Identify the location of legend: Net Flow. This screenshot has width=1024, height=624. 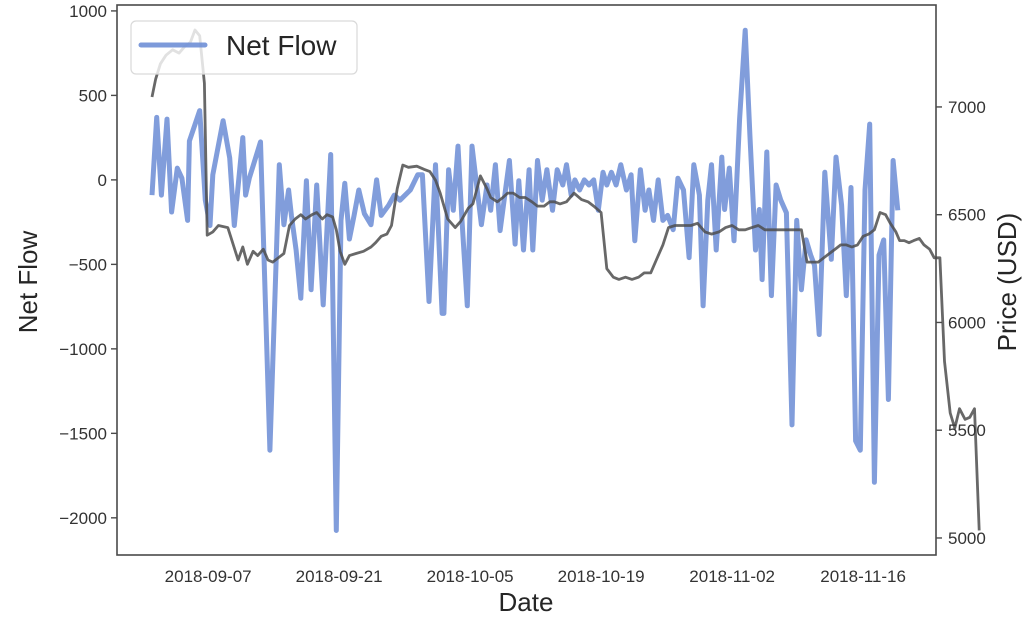
(244, 47).